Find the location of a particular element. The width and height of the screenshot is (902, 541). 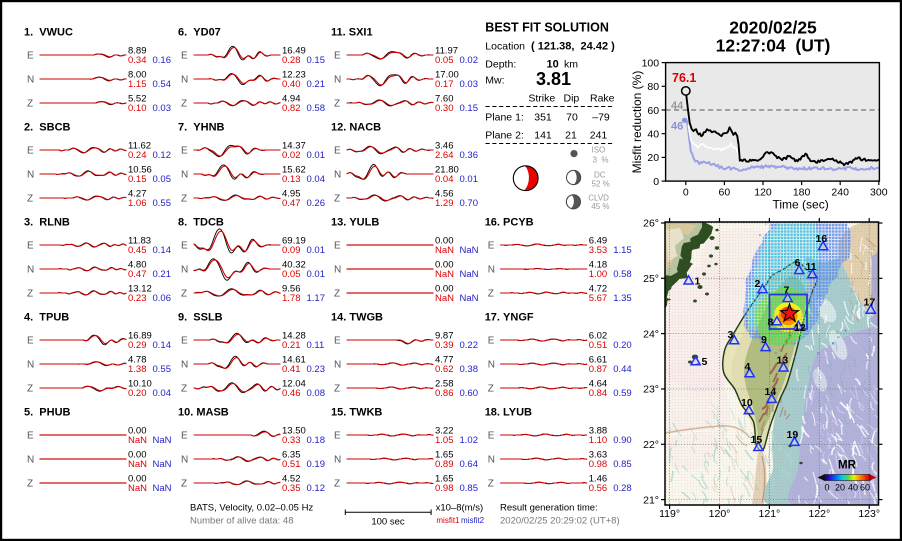

svg-text: 40.32 is located at coordinates (294, 265).